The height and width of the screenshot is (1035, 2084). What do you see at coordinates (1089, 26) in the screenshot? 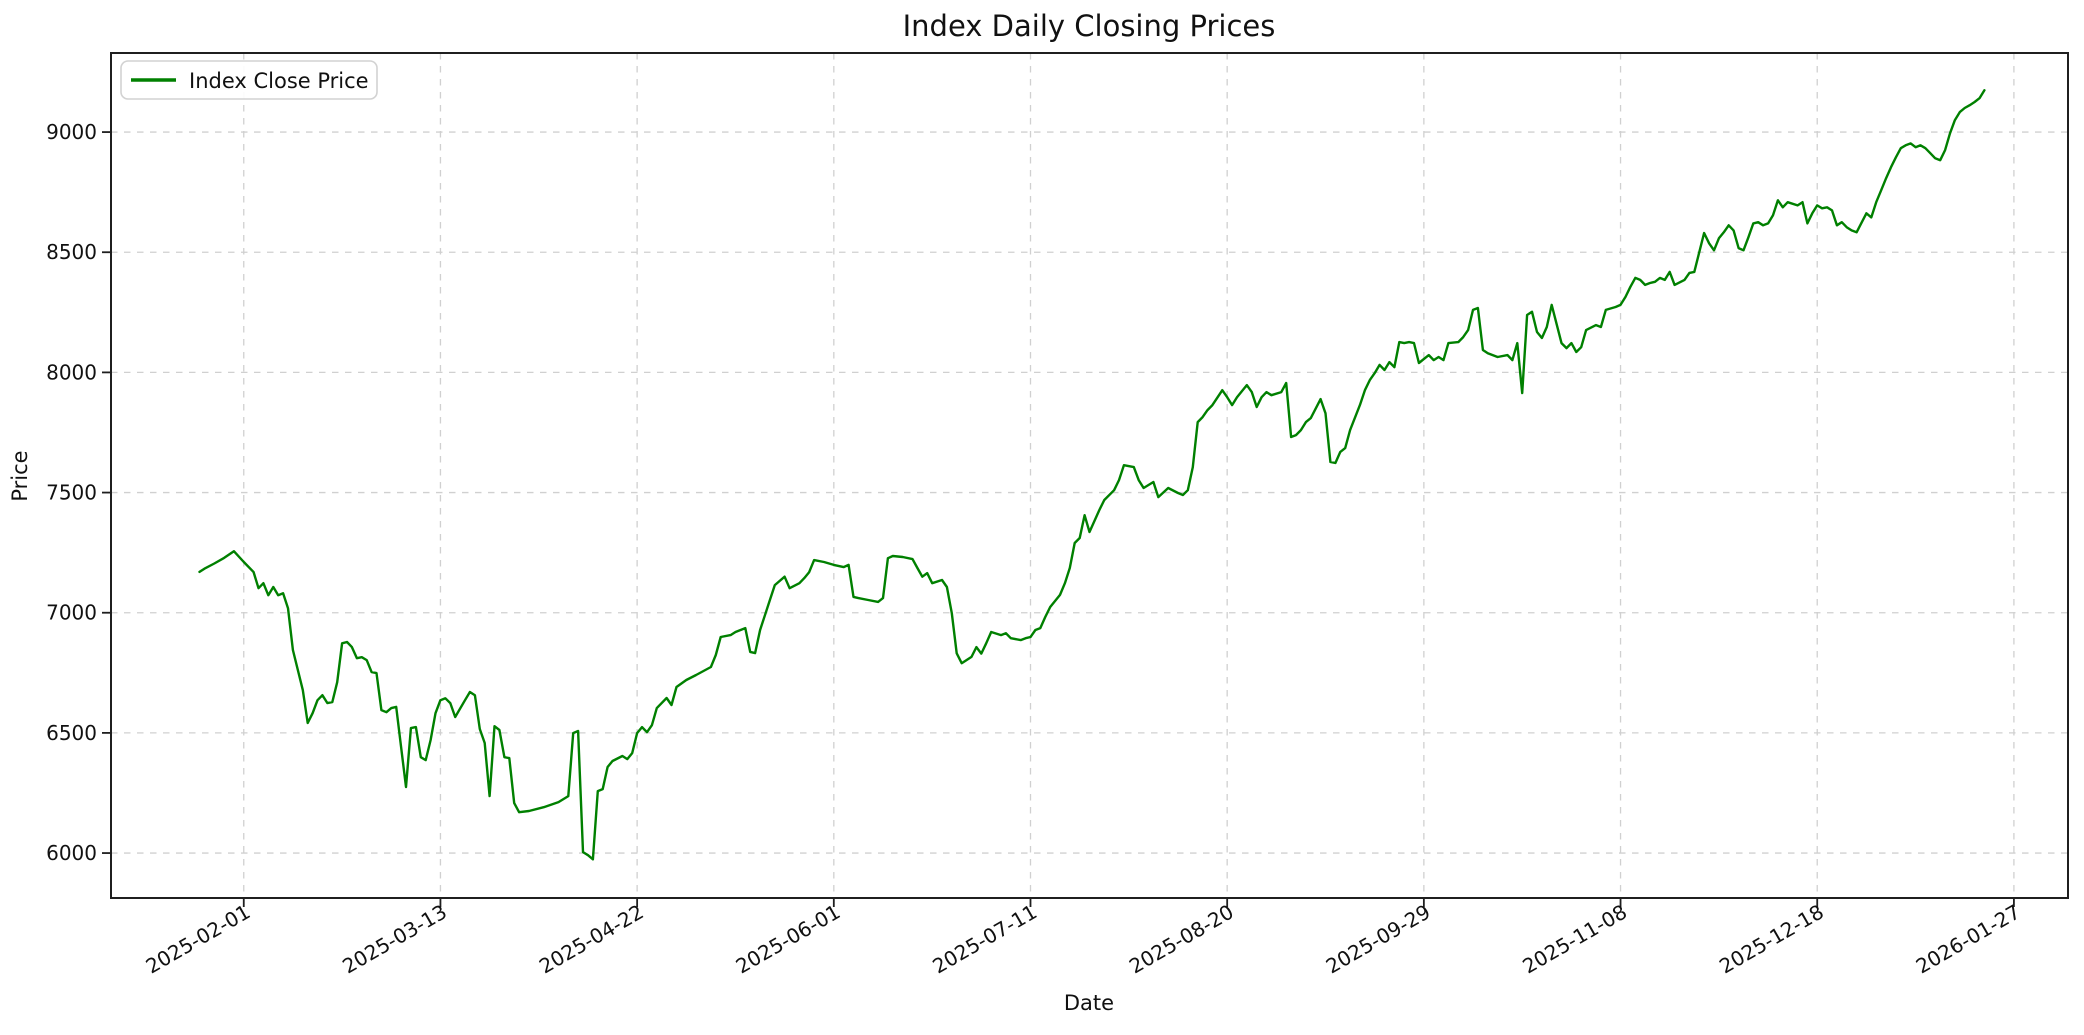
I see `chart-title: Index Daily Closing Prices` at bounding box center [1089, 26].